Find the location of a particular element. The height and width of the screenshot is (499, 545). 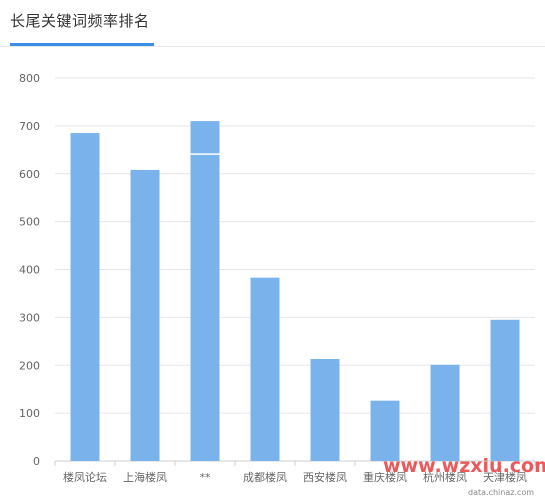

y-tick-label: 600 is located at coordinates (29, 174).